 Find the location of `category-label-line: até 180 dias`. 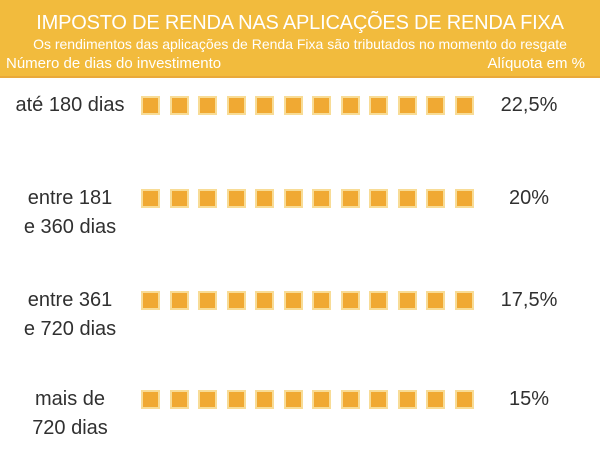

category-label-line: até 180 dias is located at coordinates (70, 105).